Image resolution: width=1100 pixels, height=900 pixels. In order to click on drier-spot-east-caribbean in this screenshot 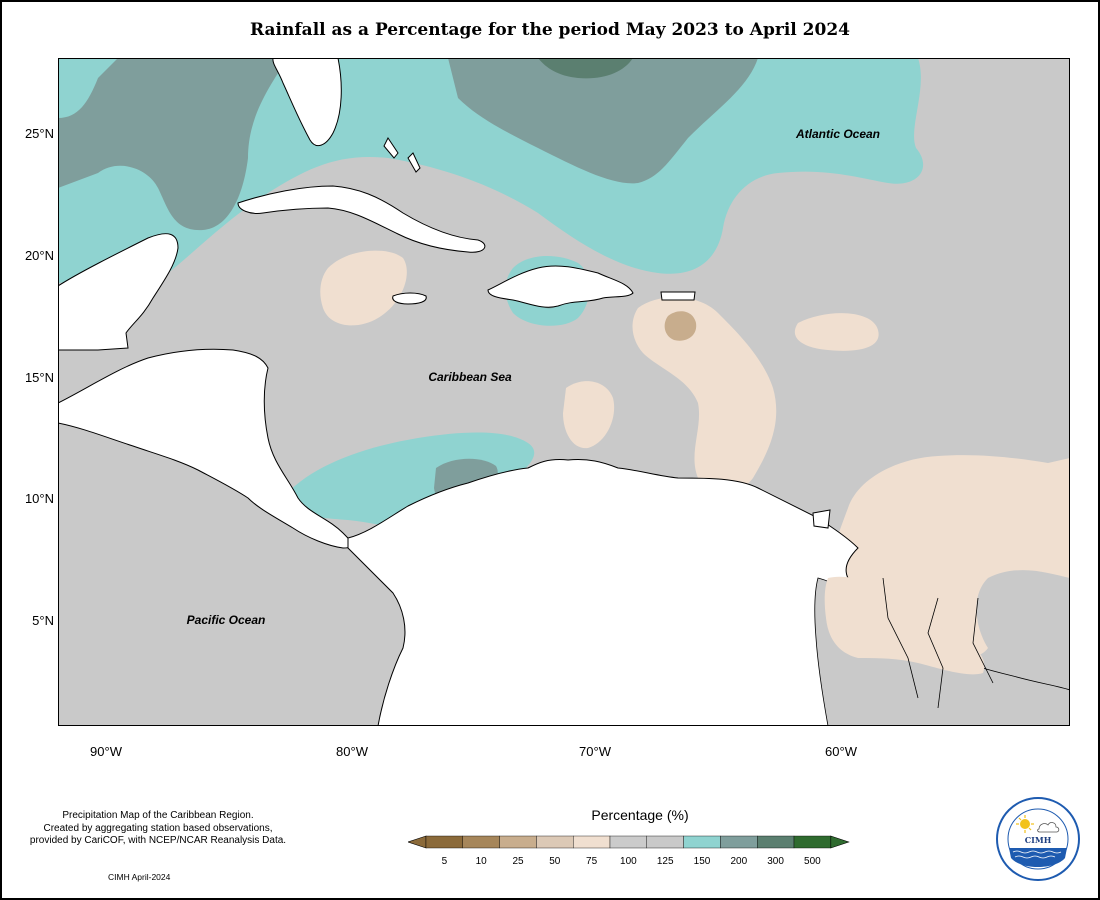, I will do `click(680, 326)`.